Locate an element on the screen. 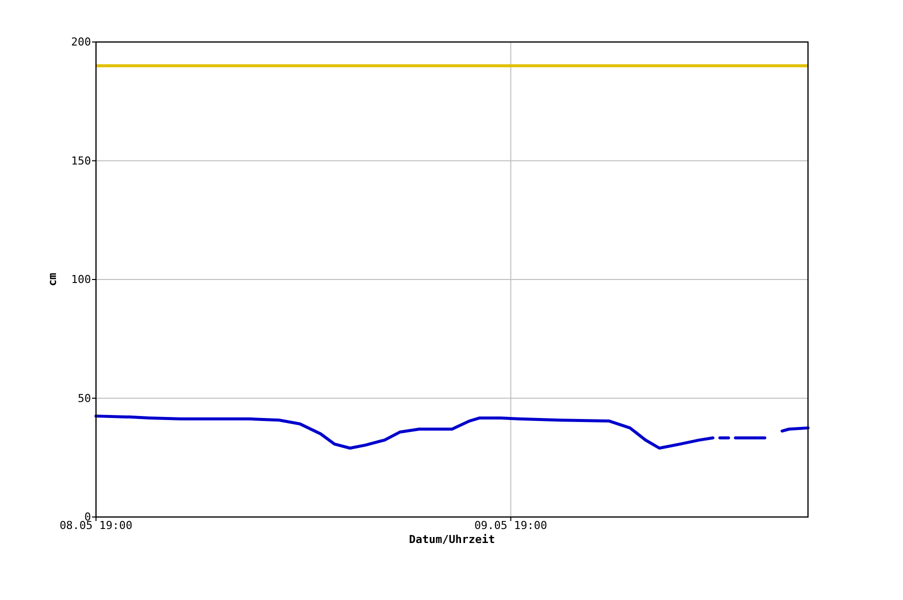 The height and width of the screenshot is (600, 903). y-tick-label: 150 is located at coordinates (81, 161).